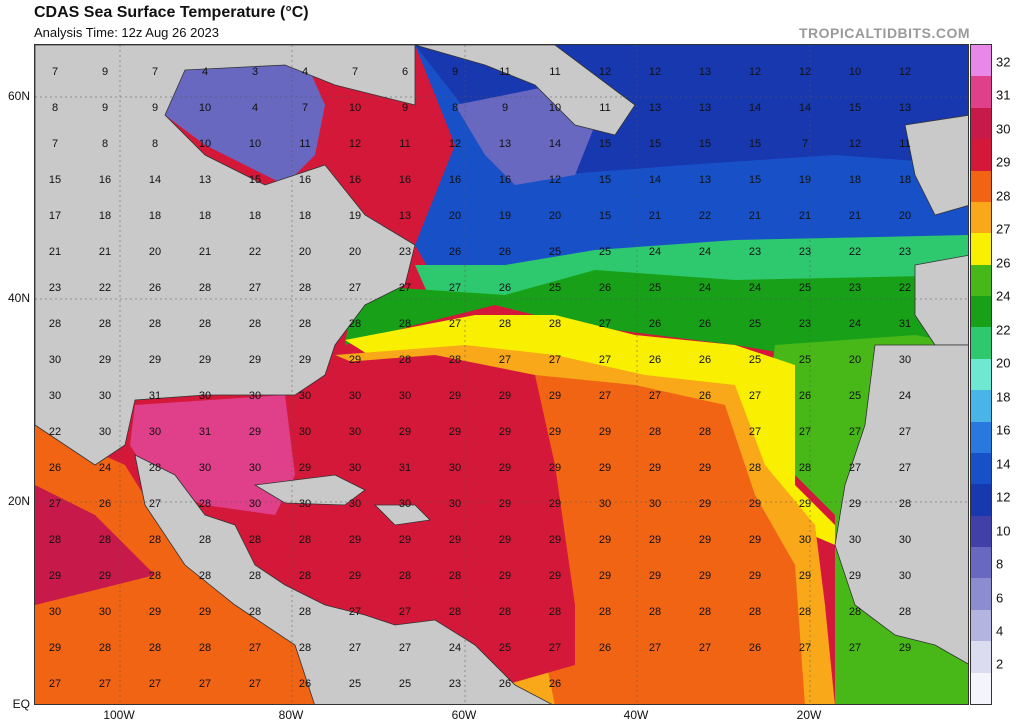  Describe the element at coordinates (1003, 263) in the screenshot. I see `colorbar-label: 26` at that location.